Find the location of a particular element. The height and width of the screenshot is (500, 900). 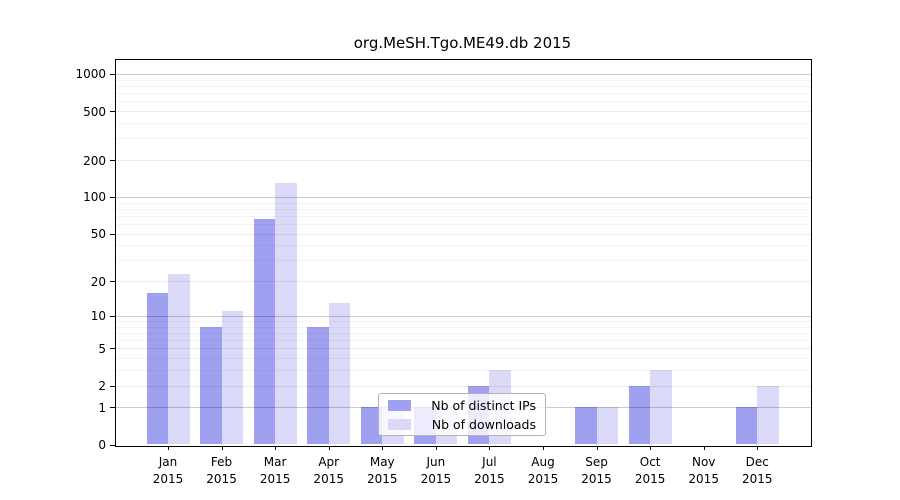

legend-row-downloads: Nb of downloads is located at coordinates (462, 424).